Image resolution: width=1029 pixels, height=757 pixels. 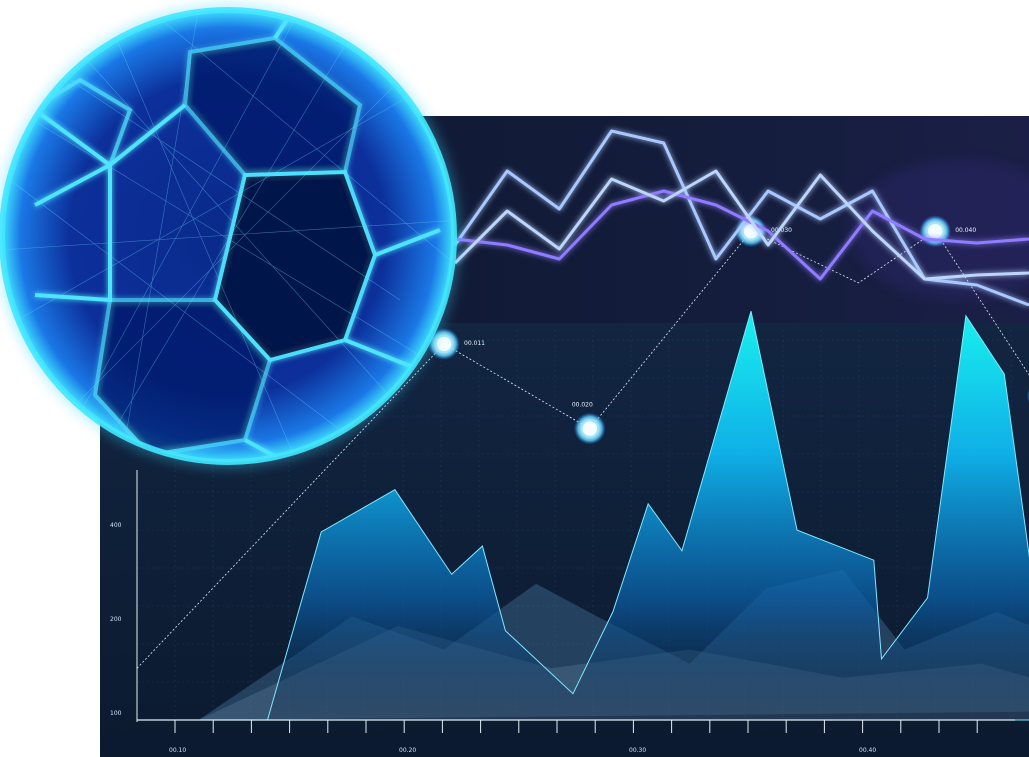 I want to click on x-tick-label: 00.20, so click(x=407, y=750).